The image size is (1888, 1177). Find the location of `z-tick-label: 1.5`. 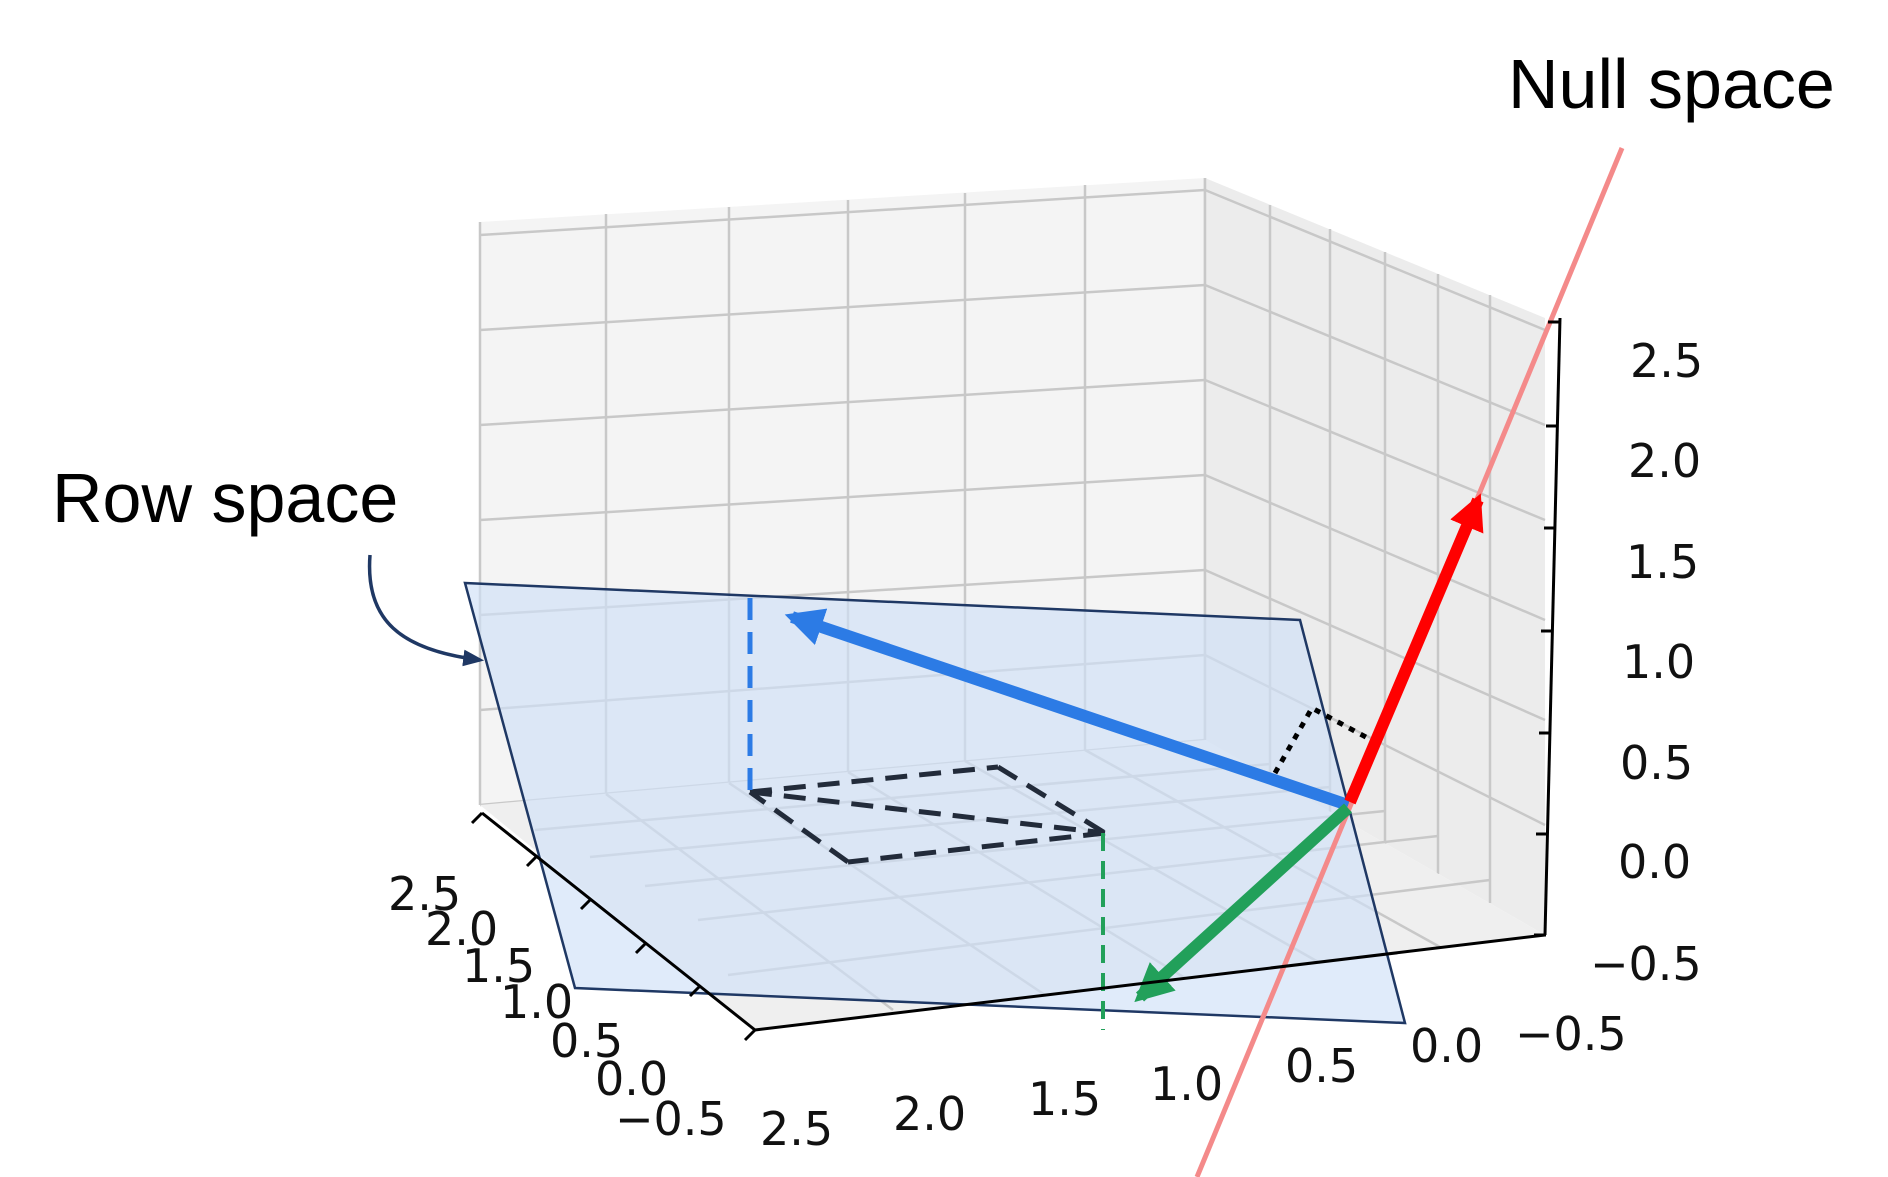

z-tick-label: 1.5 is located at coordinates (1662, 562).